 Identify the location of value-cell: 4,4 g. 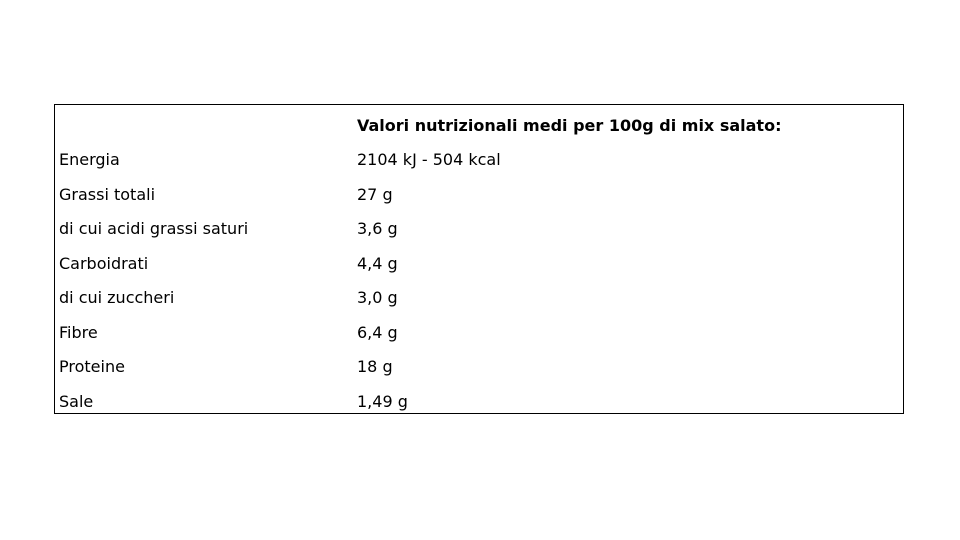
(377, 263).